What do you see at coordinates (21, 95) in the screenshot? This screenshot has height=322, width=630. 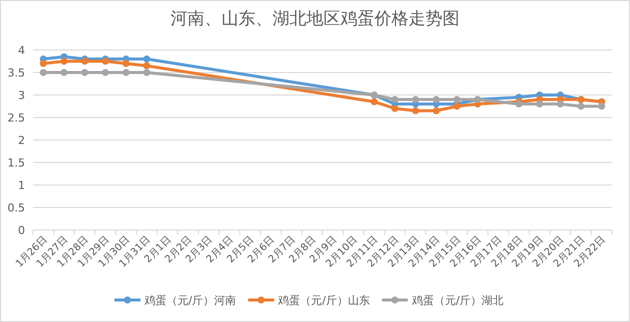 I see `y-tick-label: 3` at bounding box center [21, 95].